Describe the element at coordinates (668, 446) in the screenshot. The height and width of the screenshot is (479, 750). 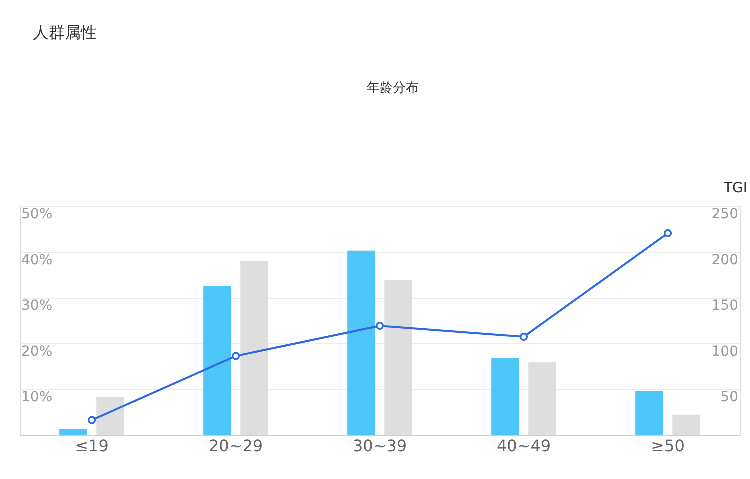
I see `x-tick-label: ≥50` at that location.